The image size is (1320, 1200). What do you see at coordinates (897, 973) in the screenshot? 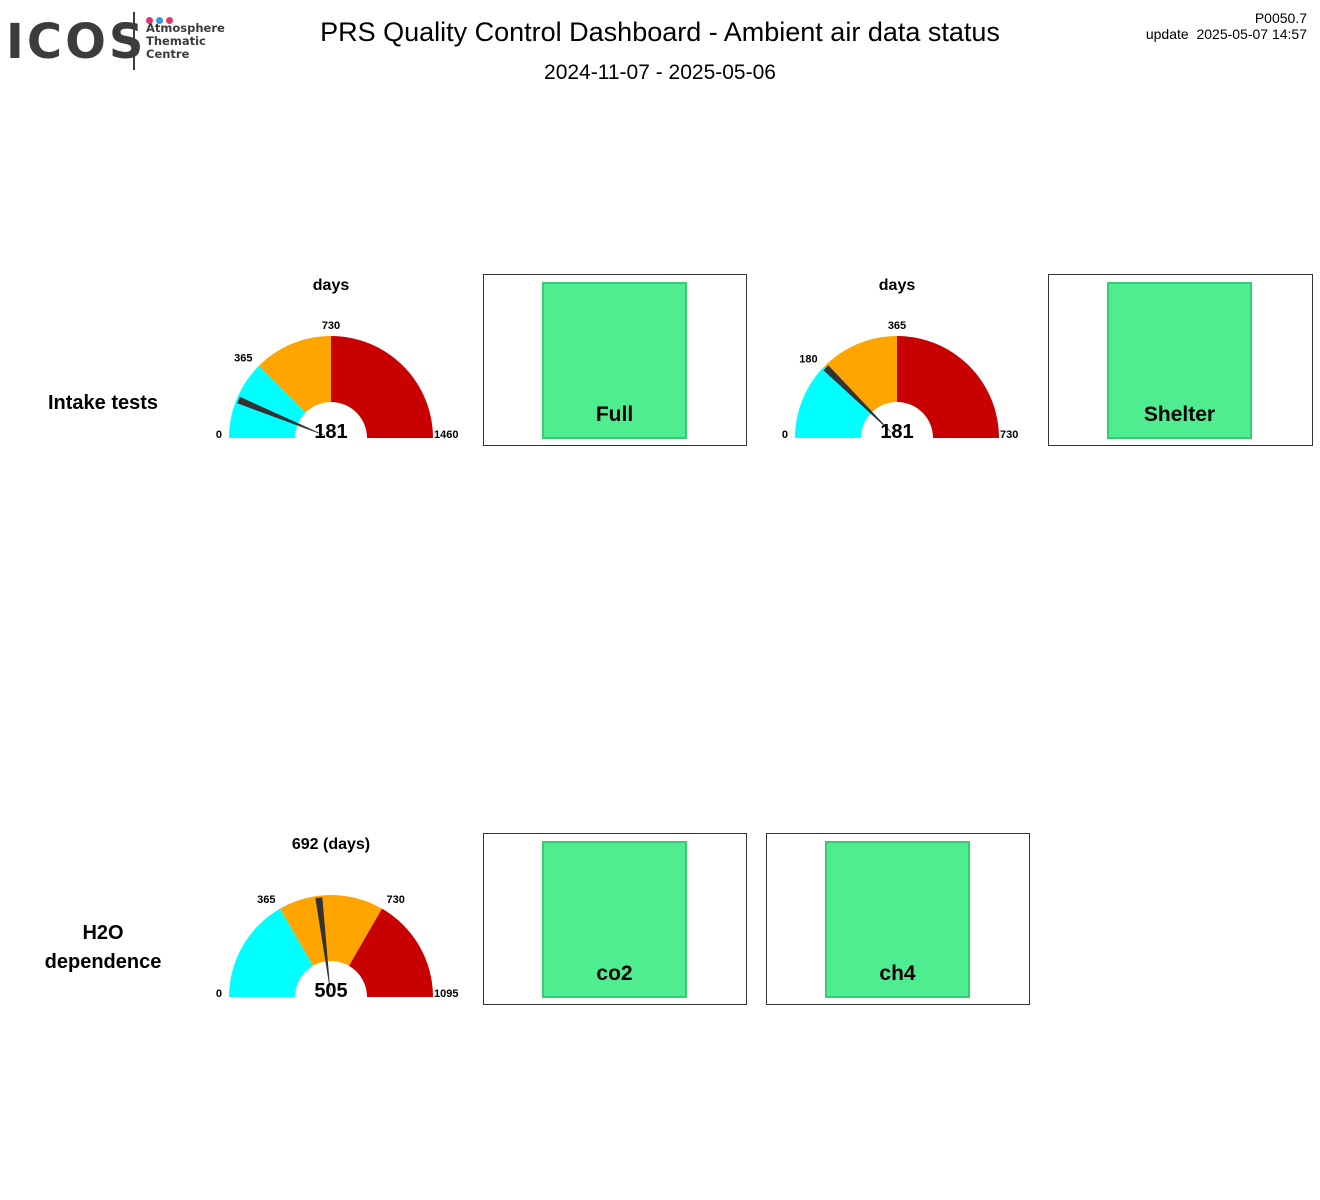
I see `status-box-label: ch4` at bounding box center [897, 973].